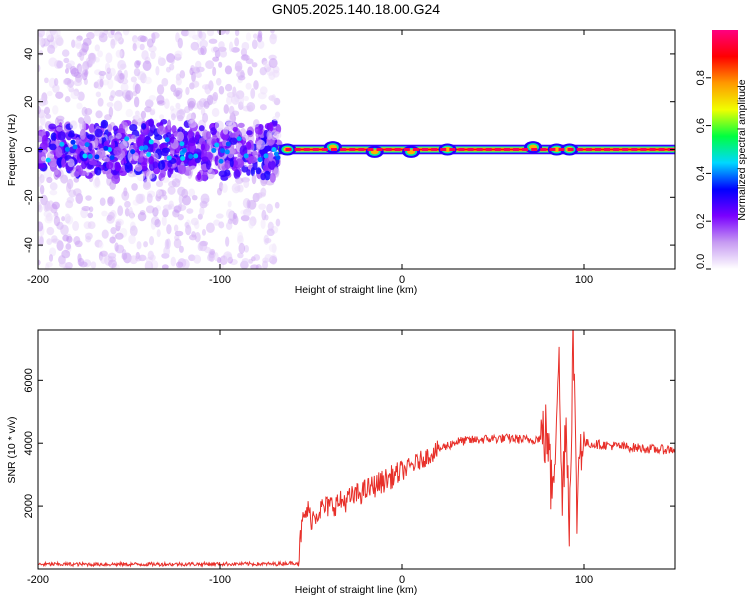 The height and width of the screenshot is (600, 750). I want to click on x-tick-label: 100, so click(584, 280).